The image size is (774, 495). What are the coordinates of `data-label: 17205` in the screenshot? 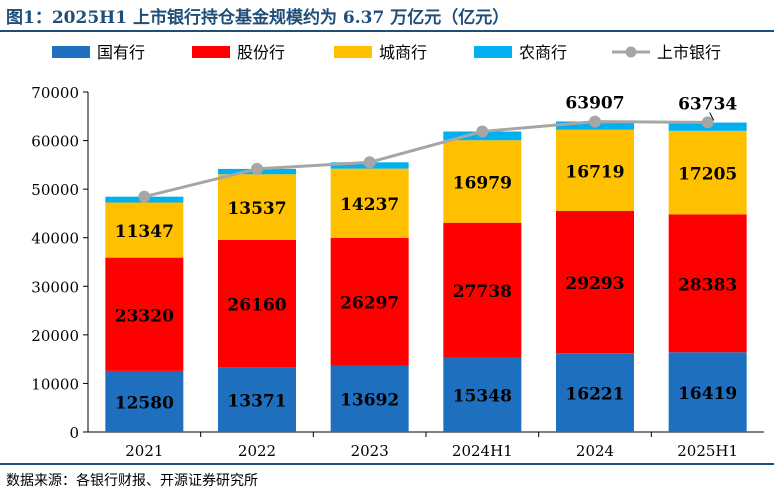 It's located at (707, 175).